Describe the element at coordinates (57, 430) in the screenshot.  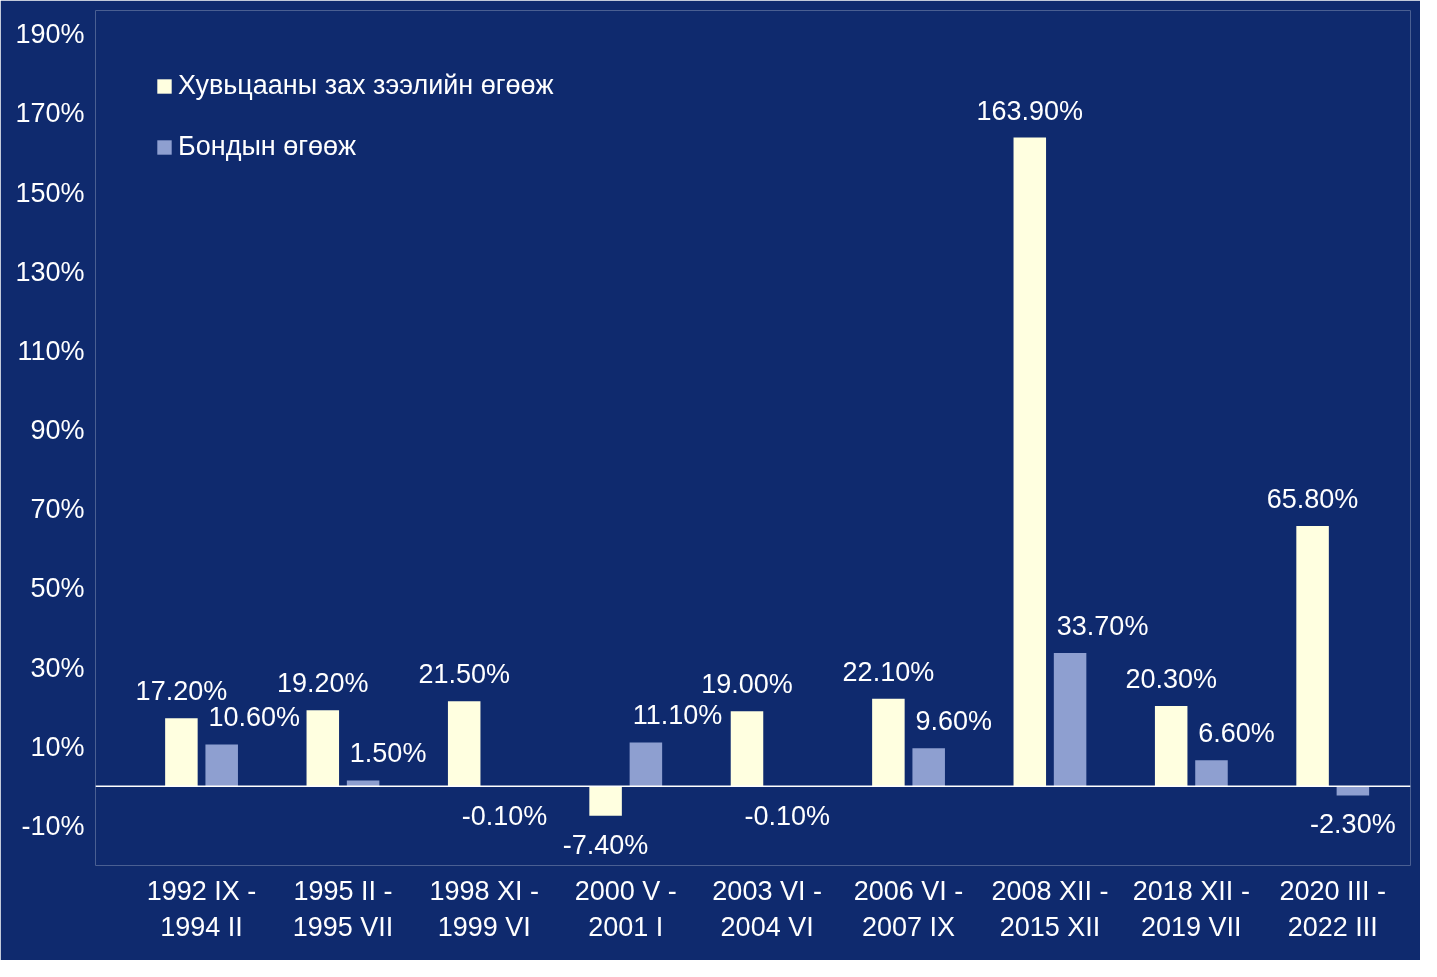
I see `y-tick-label: 90%` at that location.